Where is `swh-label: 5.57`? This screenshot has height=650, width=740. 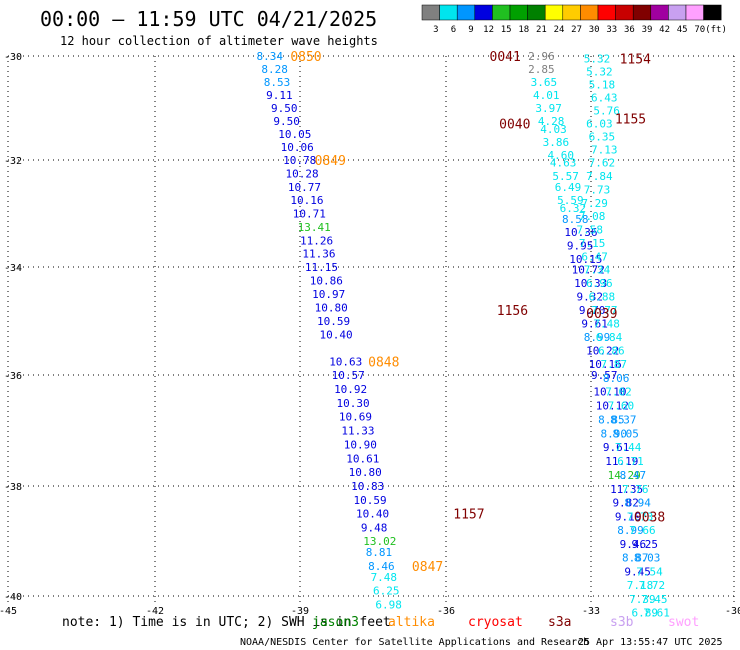 swh-label: 5.57 is located at coordinates (565, 176).